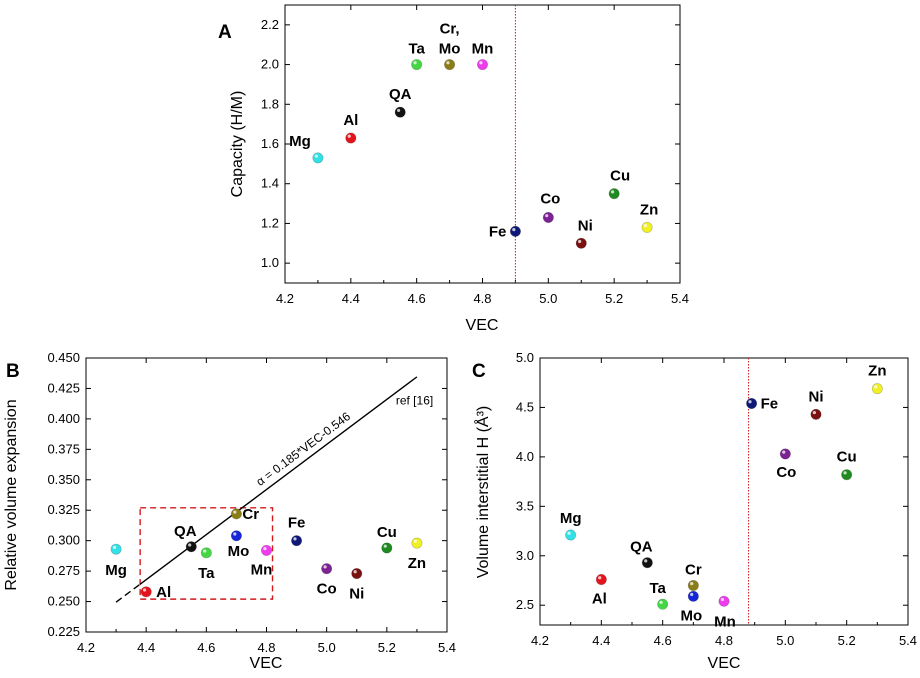  Describe the element at coordinates (63, 479) in the screenshot. I see `y-tick-label: 0.350` at that location.